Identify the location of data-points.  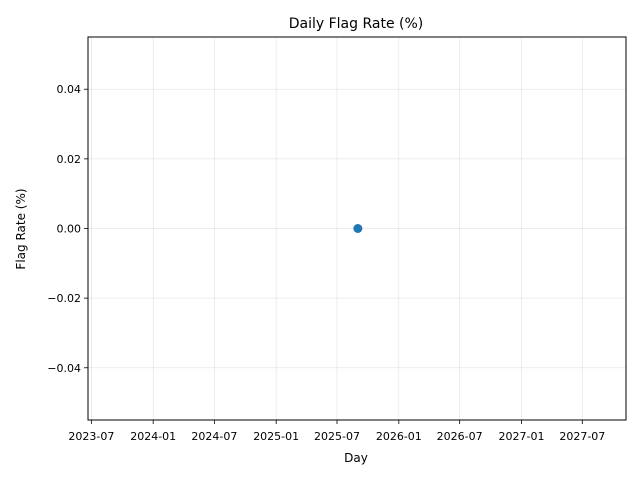
(358, 228).